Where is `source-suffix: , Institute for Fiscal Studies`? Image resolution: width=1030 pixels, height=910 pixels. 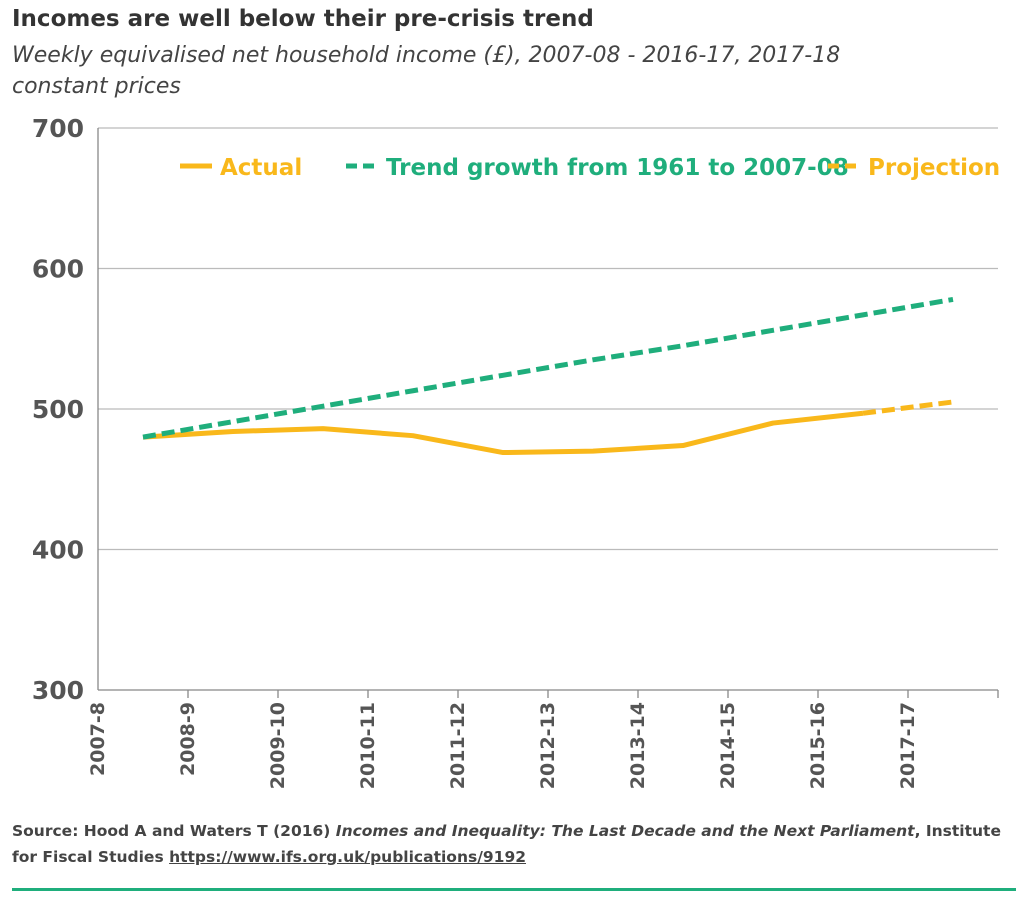 source-suffix: , Institute for Fiscal Studies is located at coordinates (506, 844).